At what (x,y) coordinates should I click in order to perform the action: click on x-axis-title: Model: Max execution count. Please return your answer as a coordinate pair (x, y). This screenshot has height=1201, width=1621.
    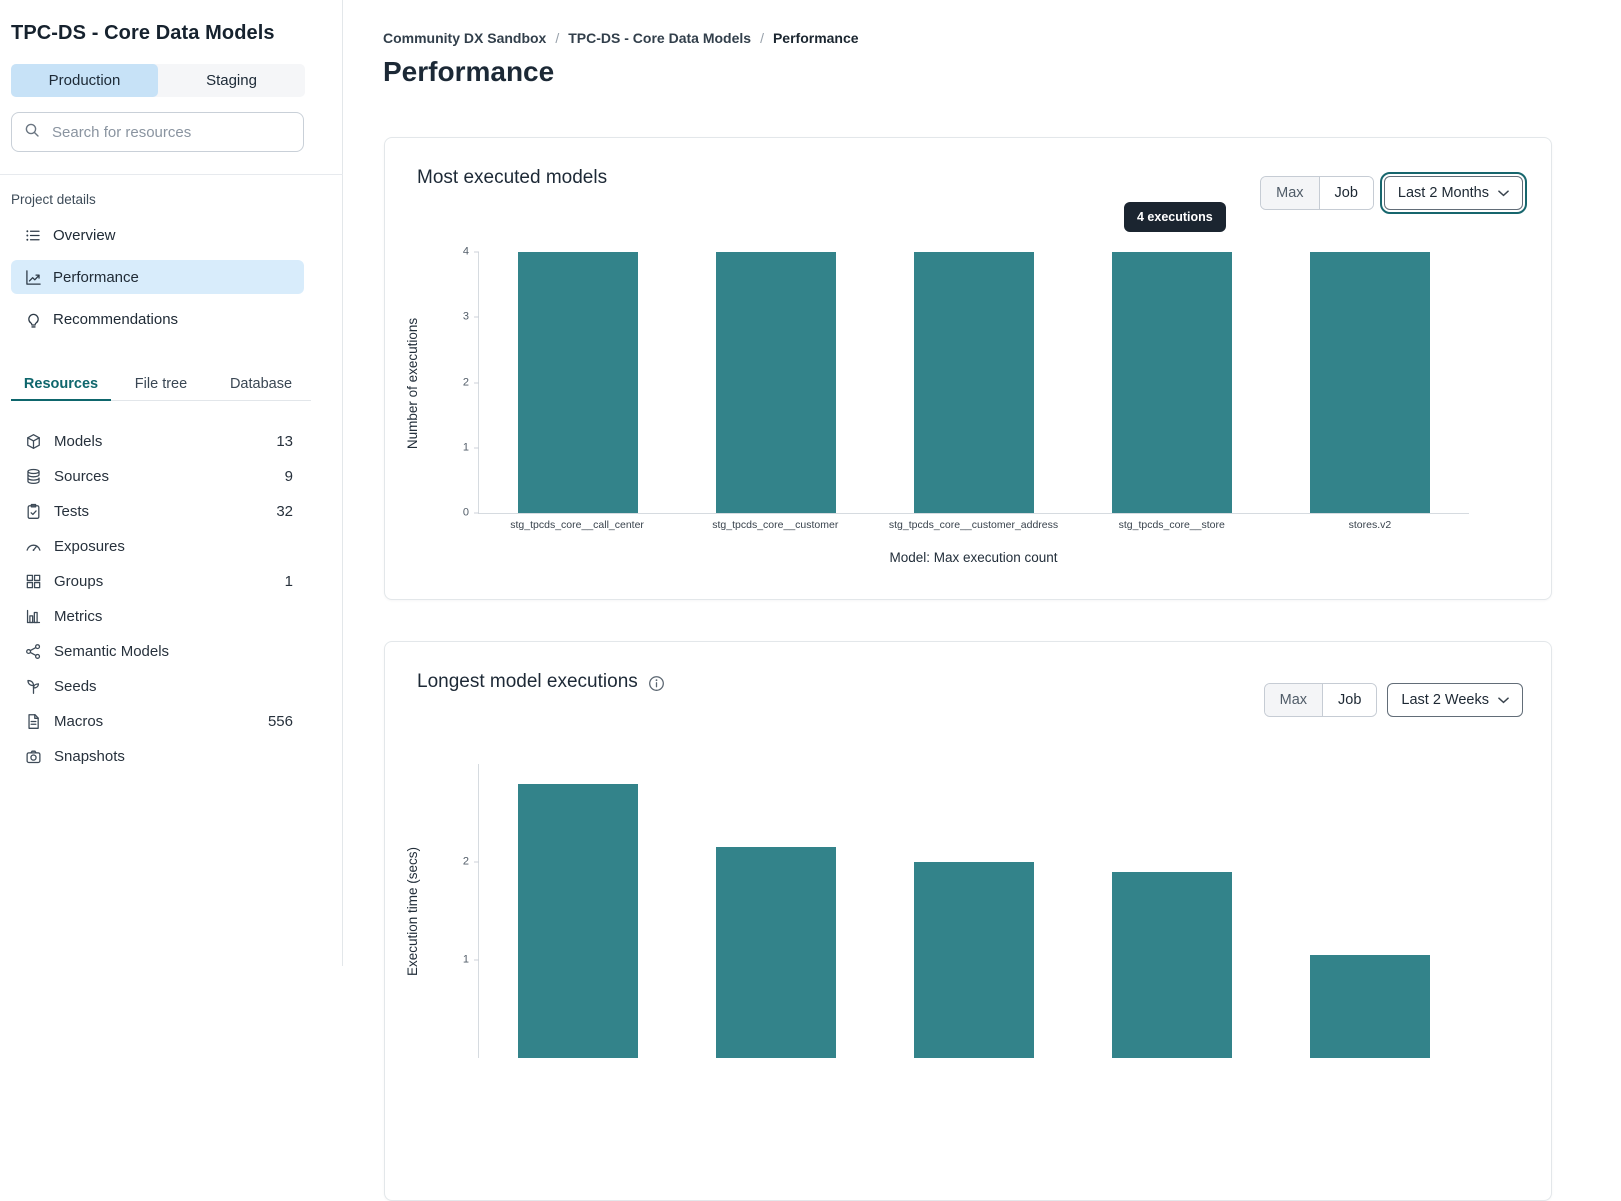
    Looking at the image, I should click on (973, 557).